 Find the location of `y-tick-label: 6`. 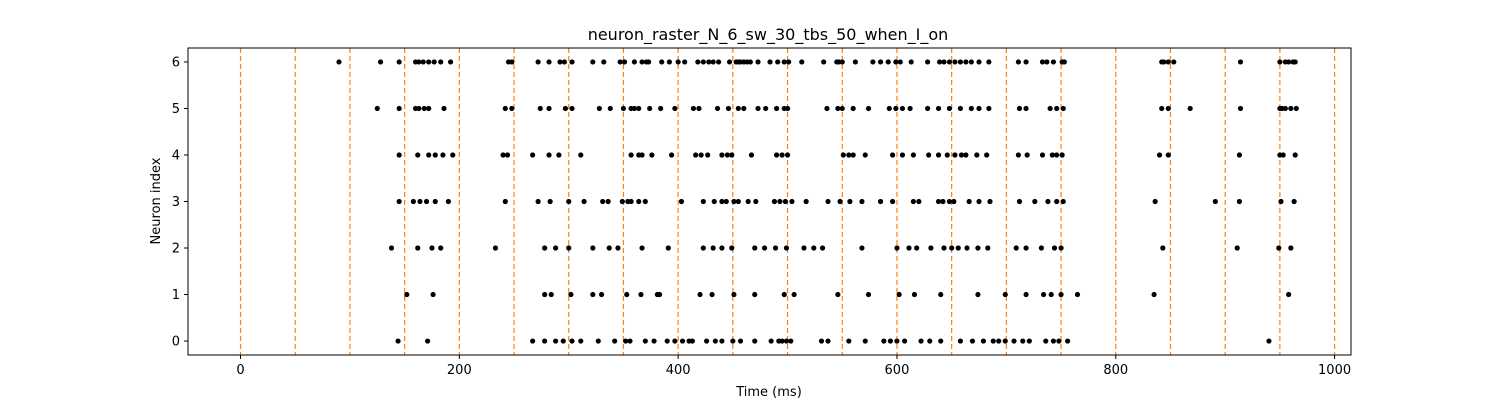

y-tick-label: 6 is located at coordinates (176, 62).